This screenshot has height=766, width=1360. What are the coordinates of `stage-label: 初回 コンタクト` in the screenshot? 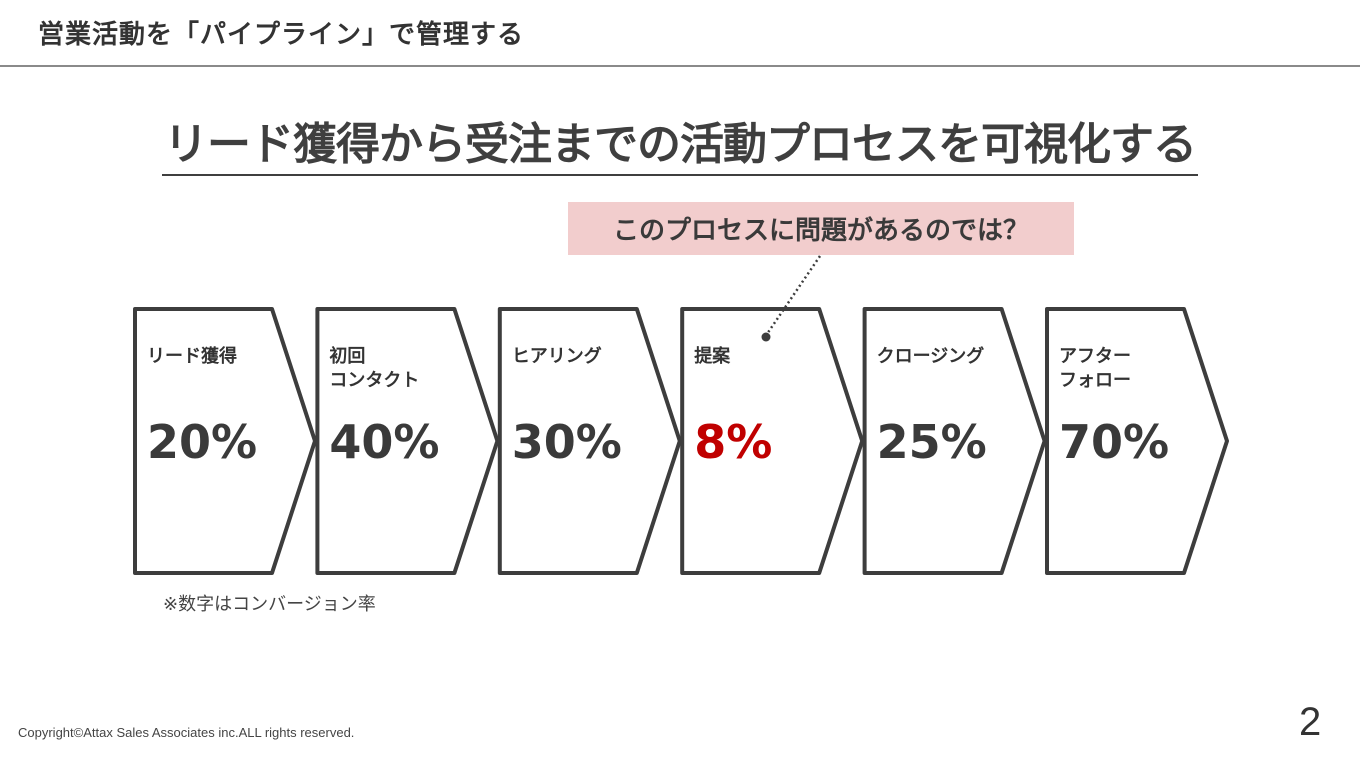 It's located at (374, 368).